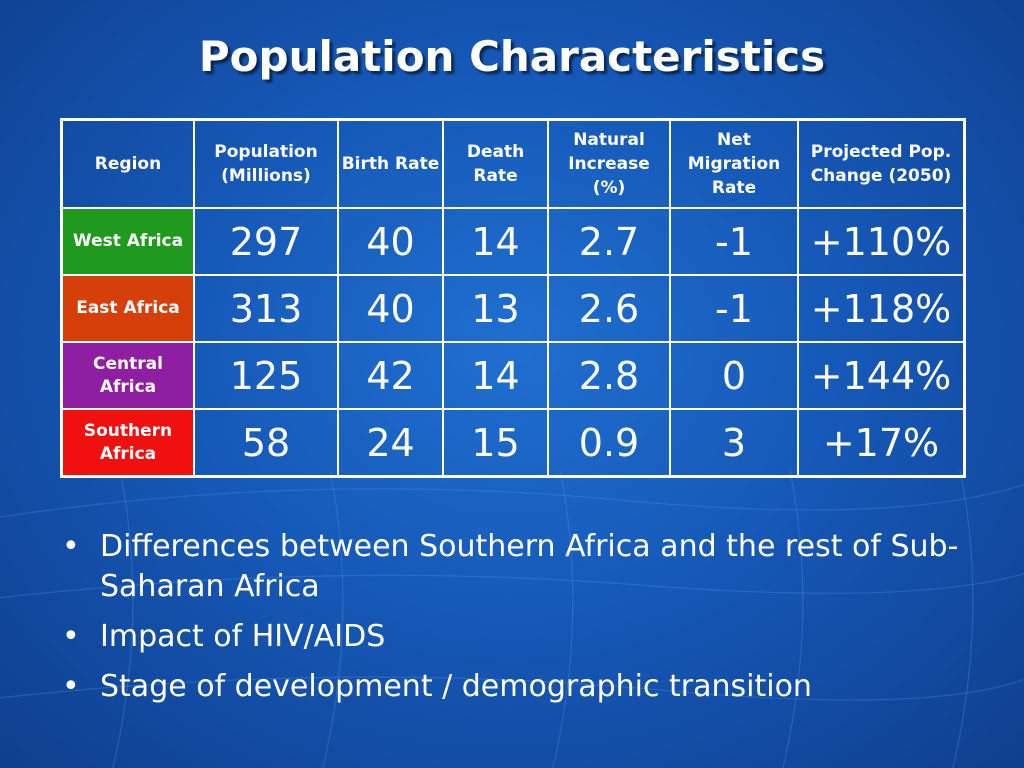  What do you see at coordinates (881, 443) in the screenshot?
I see `projected-change-cell: +17%` at bounding box center [881, 443].